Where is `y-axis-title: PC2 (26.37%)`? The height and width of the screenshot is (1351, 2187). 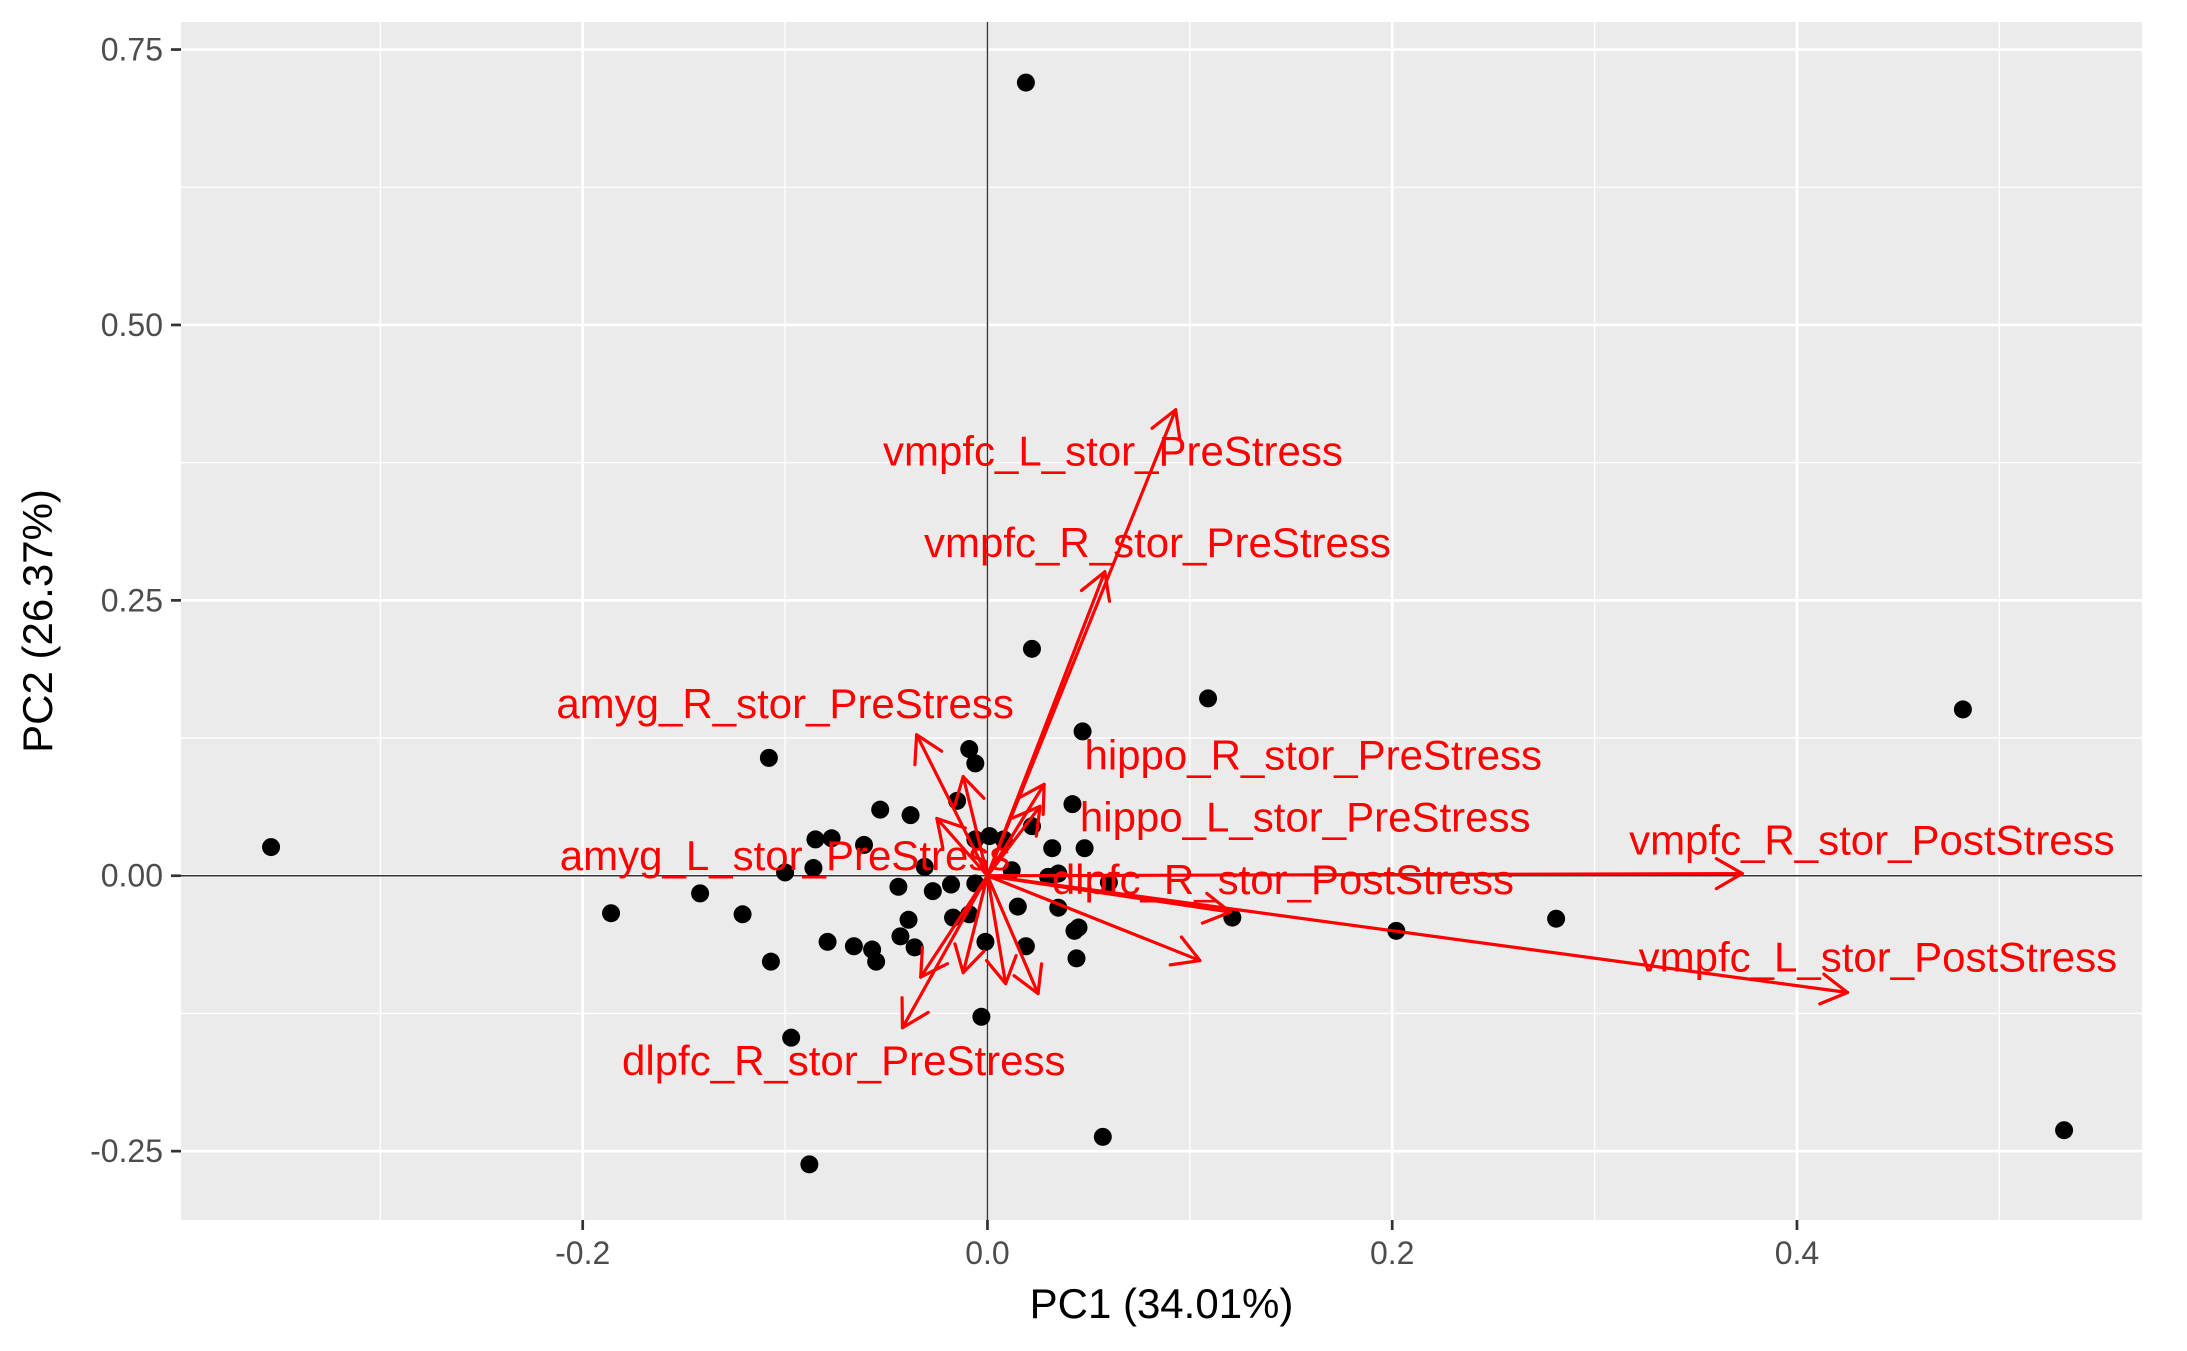
y-axis-title: PC2 (26.37%) is located at coordinates (37, 621).